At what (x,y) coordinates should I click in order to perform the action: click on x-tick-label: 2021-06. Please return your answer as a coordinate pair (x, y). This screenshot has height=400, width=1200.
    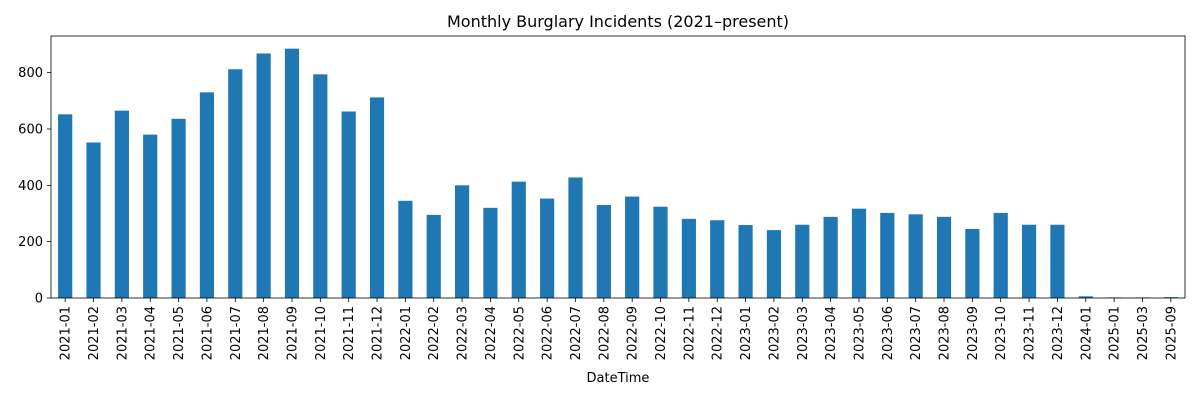
    Looking at the image, I should click on (207, 333).